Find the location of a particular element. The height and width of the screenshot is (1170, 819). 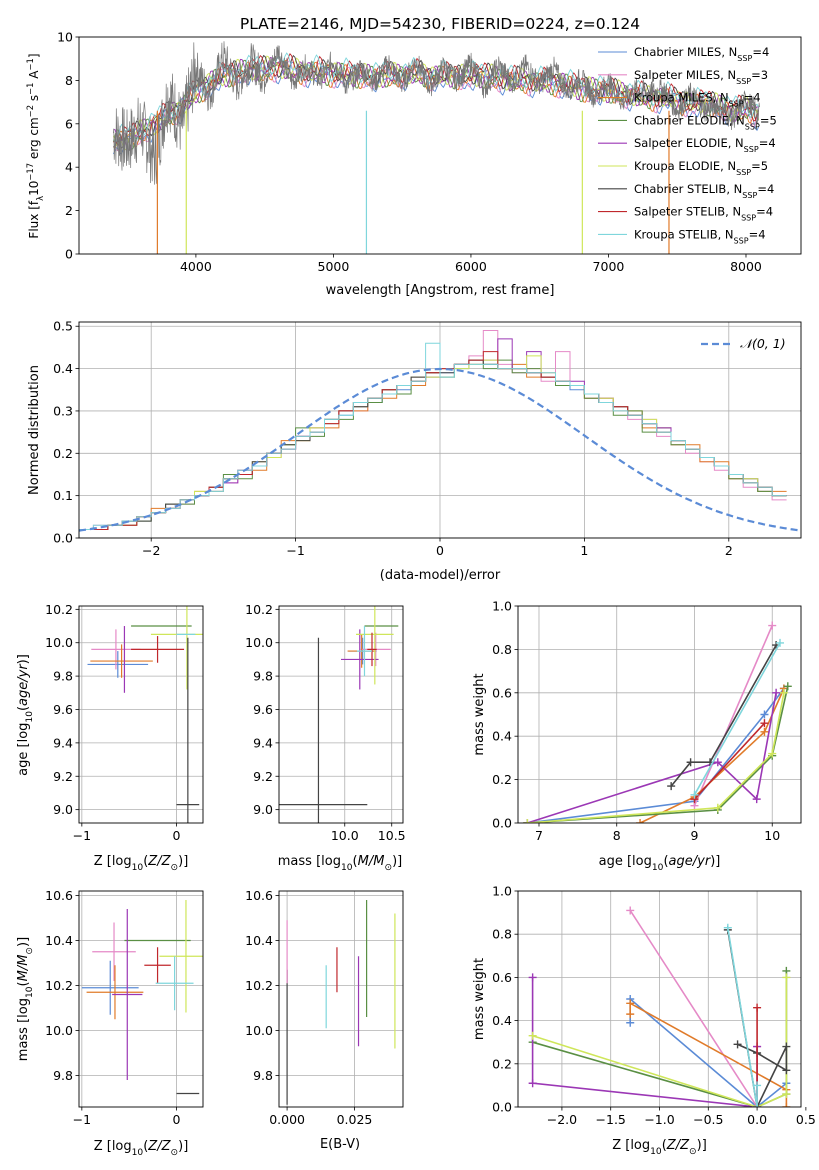

y-tick-label: 8 is located at coordinates (69, 80).